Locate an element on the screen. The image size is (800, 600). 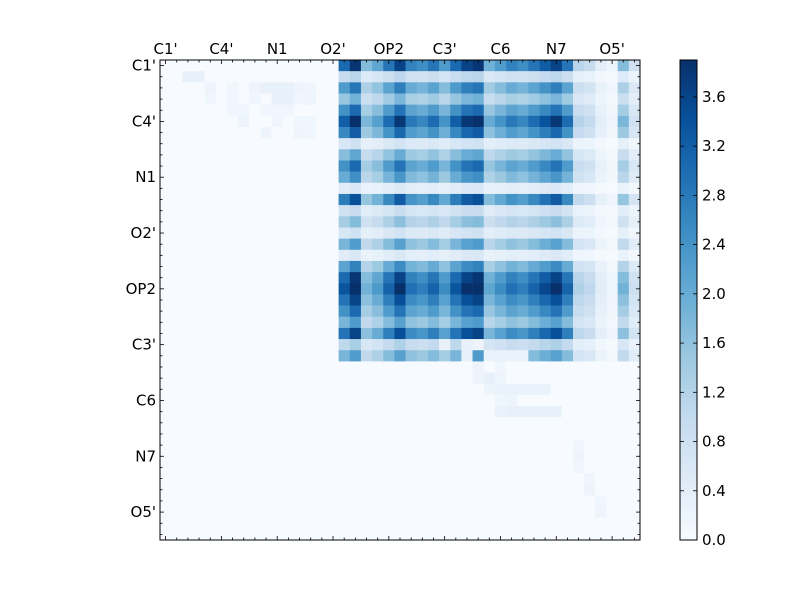
x-tick-label: C3' is located at coordinates (445, 49).